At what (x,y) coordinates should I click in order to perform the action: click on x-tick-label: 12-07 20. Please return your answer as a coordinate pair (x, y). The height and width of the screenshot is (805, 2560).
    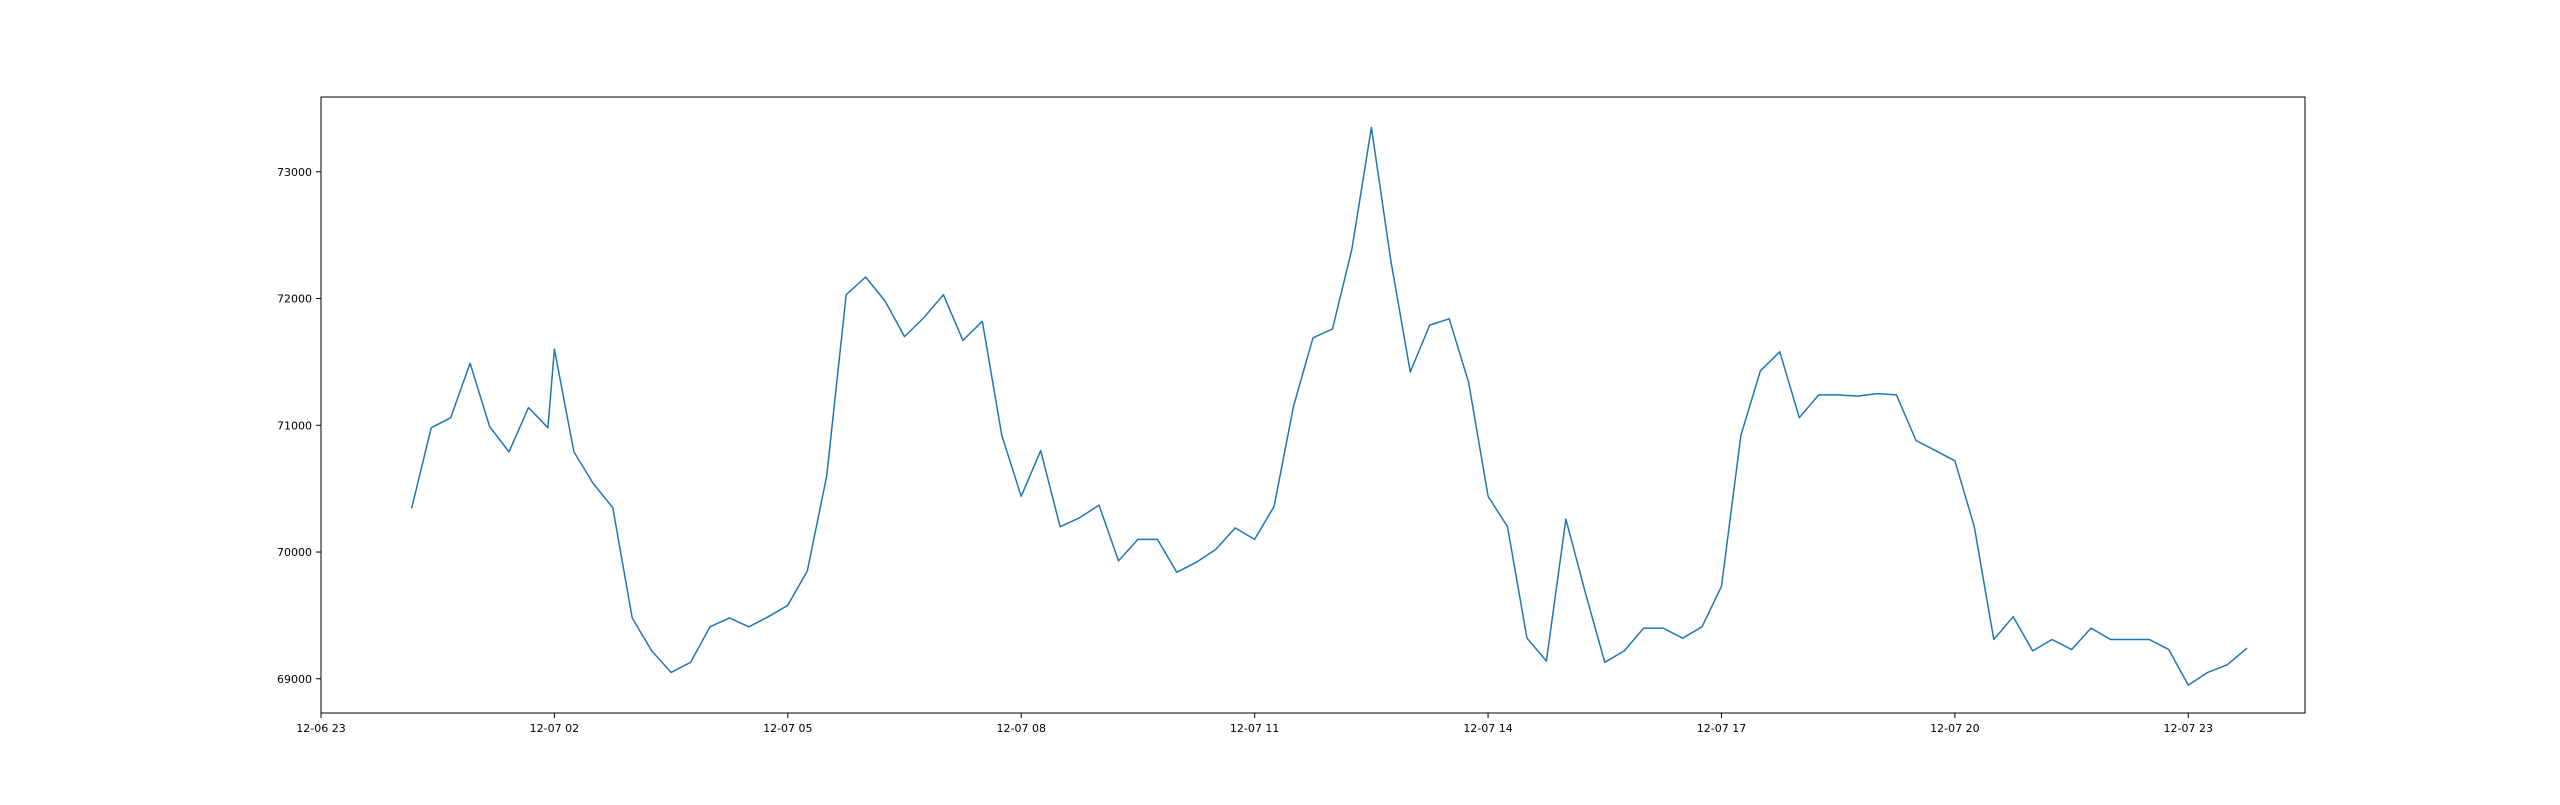
    Looking at the image, I should click on (1954, 728).